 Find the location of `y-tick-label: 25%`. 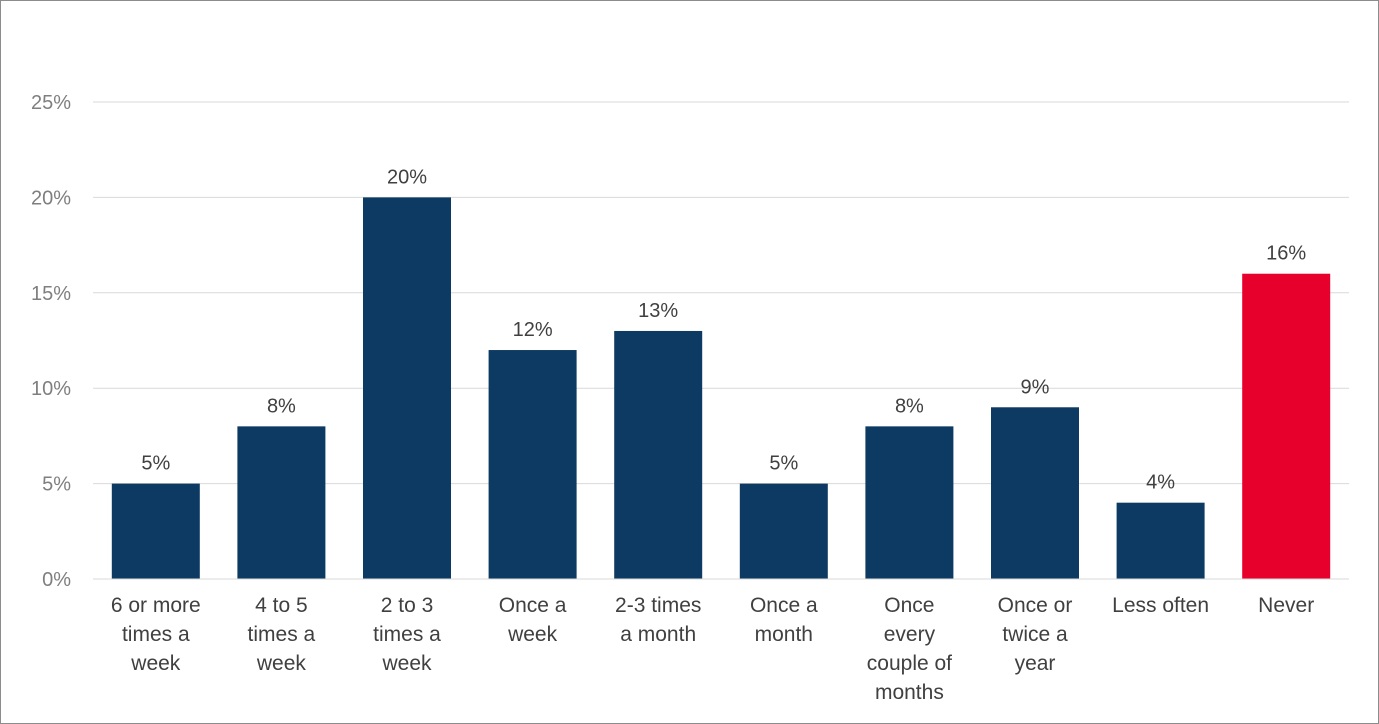

y-tick-label: 25% is located at coordinates (51, 103).